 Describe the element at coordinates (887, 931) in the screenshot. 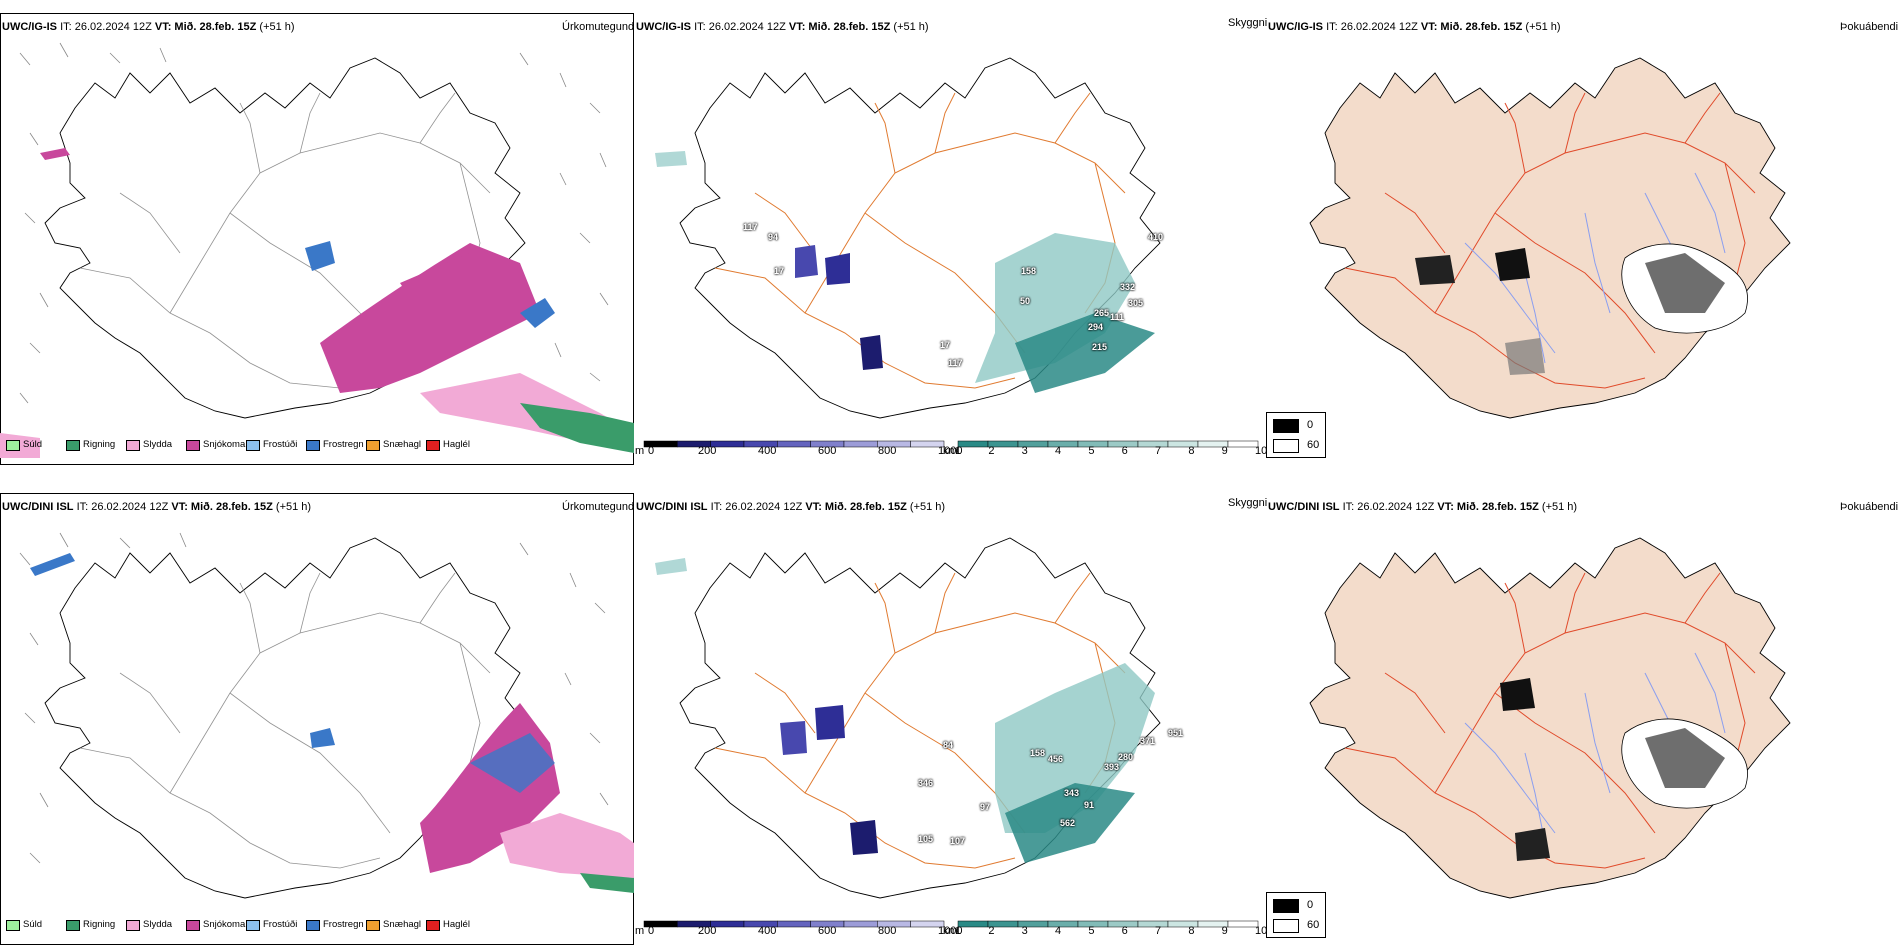

I see `snow-scale-tick: 800` at that location.